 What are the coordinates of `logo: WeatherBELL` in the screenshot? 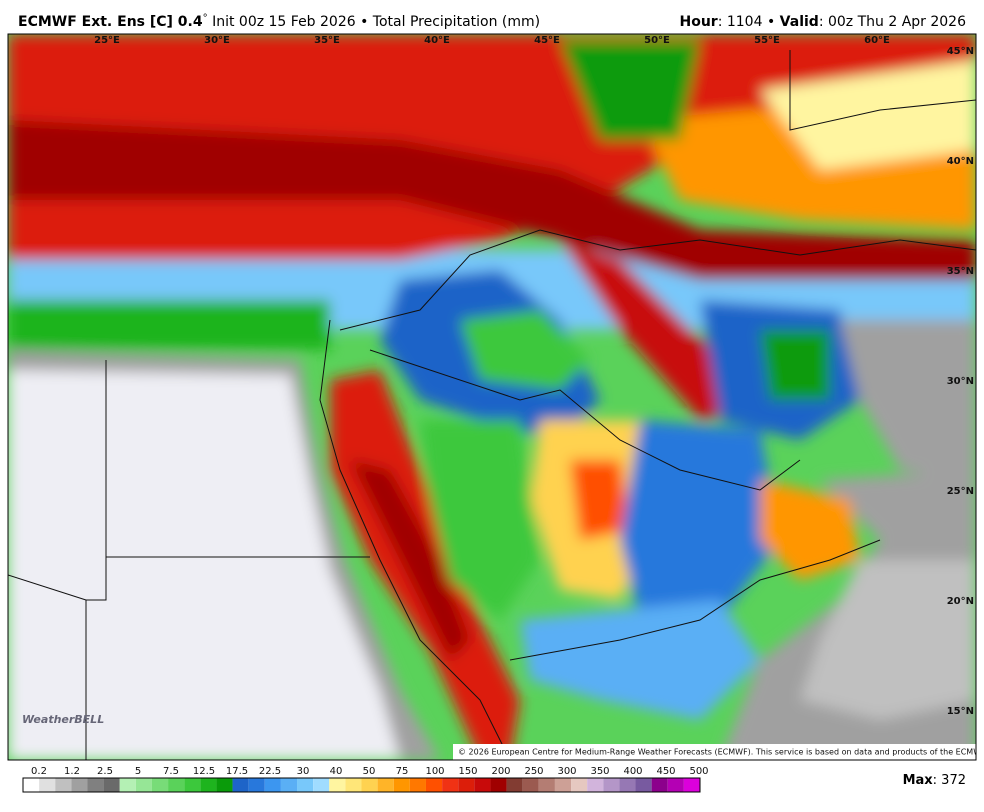 It's located at (63, 719).